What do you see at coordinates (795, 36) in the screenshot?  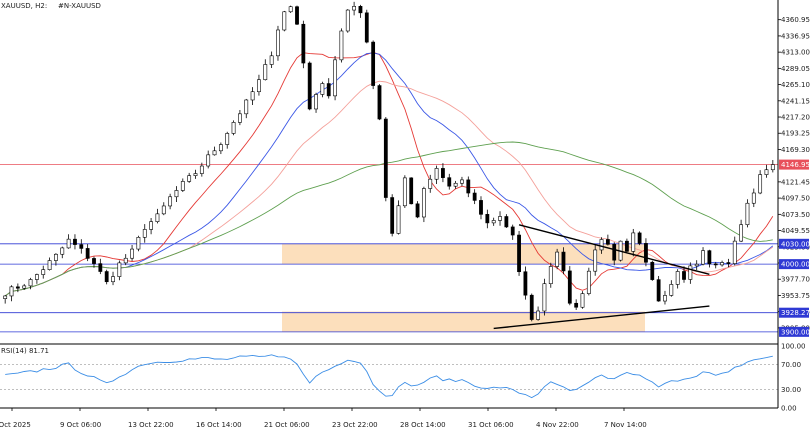 I see `price-tick-label: 4336.95` at bounding box center [795, 36].